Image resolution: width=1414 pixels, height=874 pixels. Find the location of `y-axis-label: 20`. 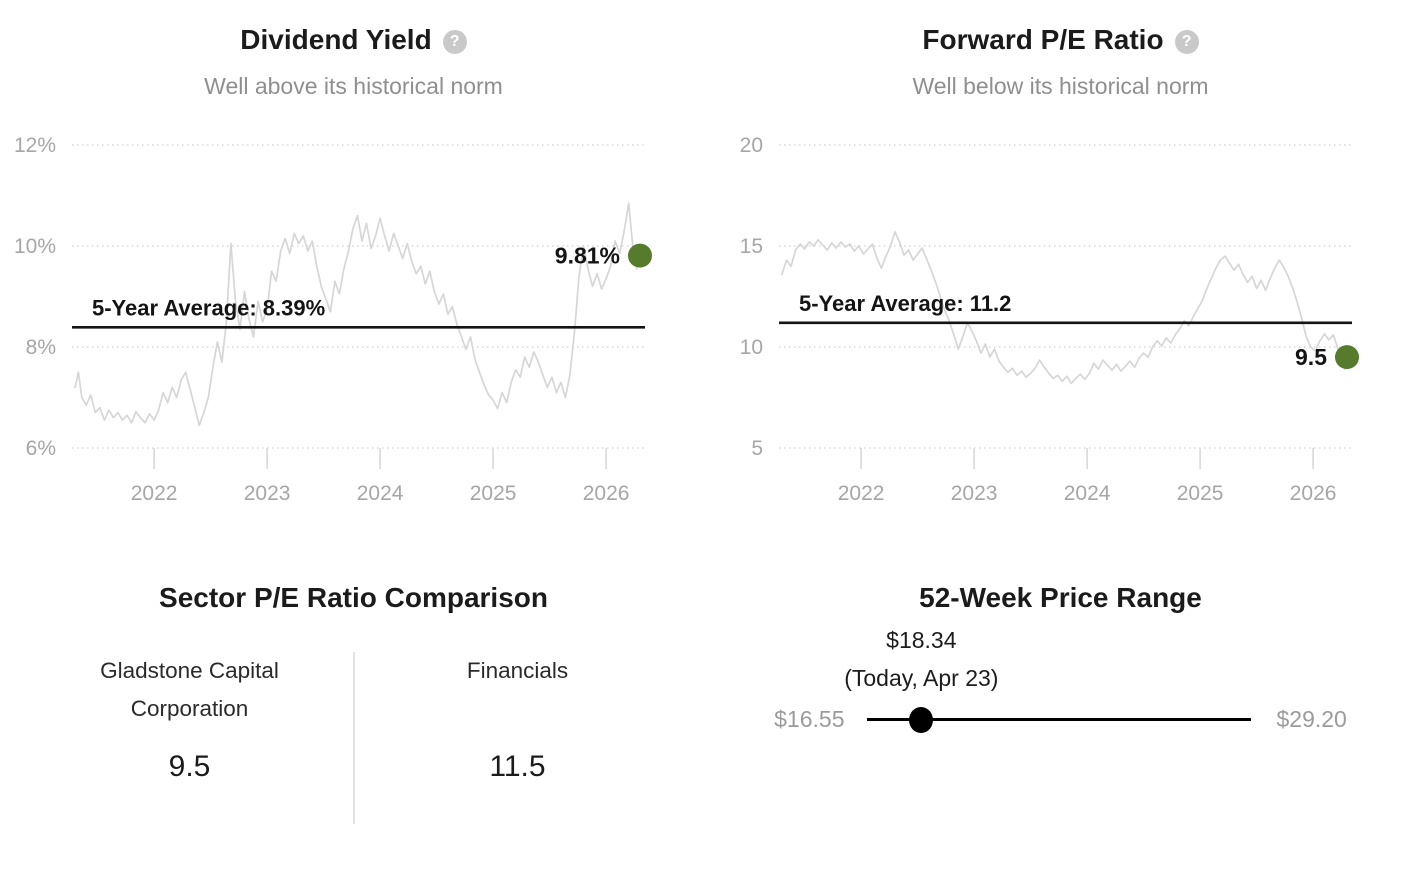

y-axis-label: 20 is located at coordinates (751, 145).